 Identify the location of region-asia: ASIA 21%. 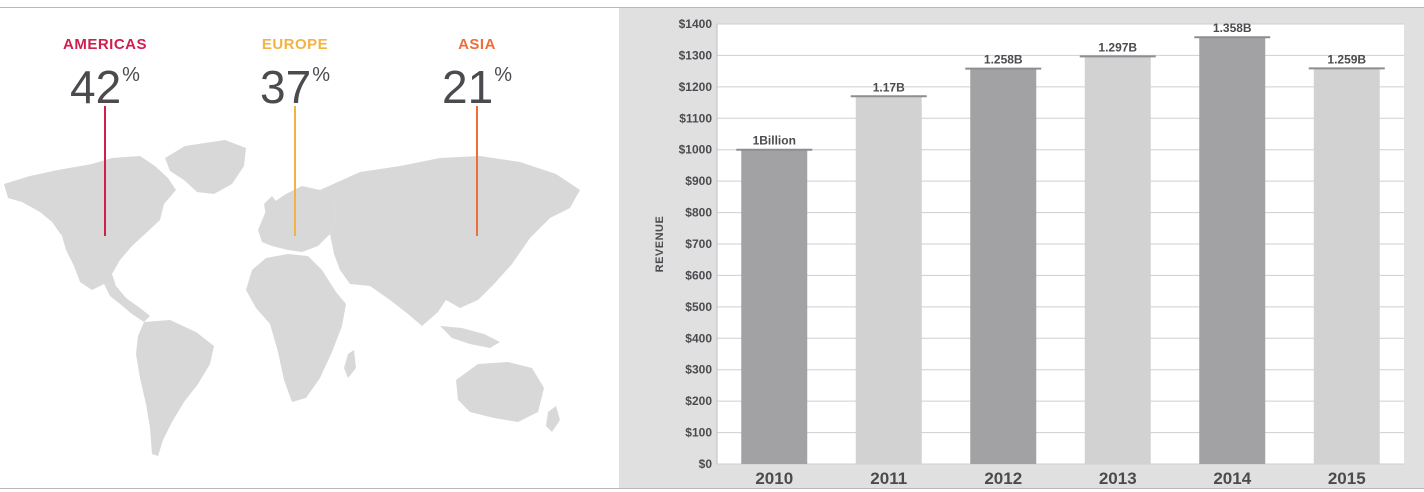
(477, 73).